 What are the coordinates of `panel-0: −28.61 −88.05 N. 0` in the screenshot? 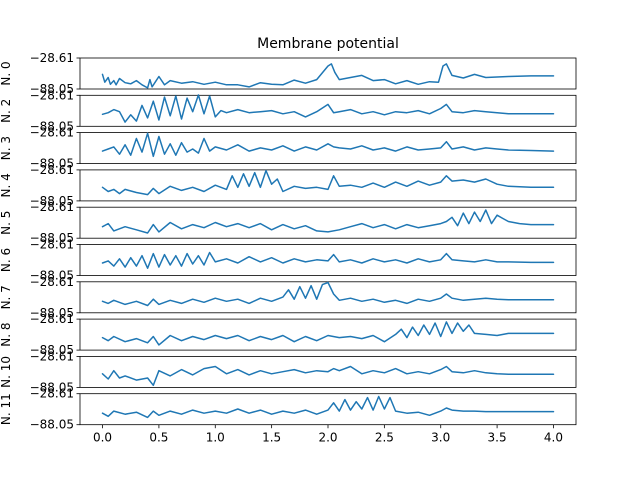 It's located at (288, 73).